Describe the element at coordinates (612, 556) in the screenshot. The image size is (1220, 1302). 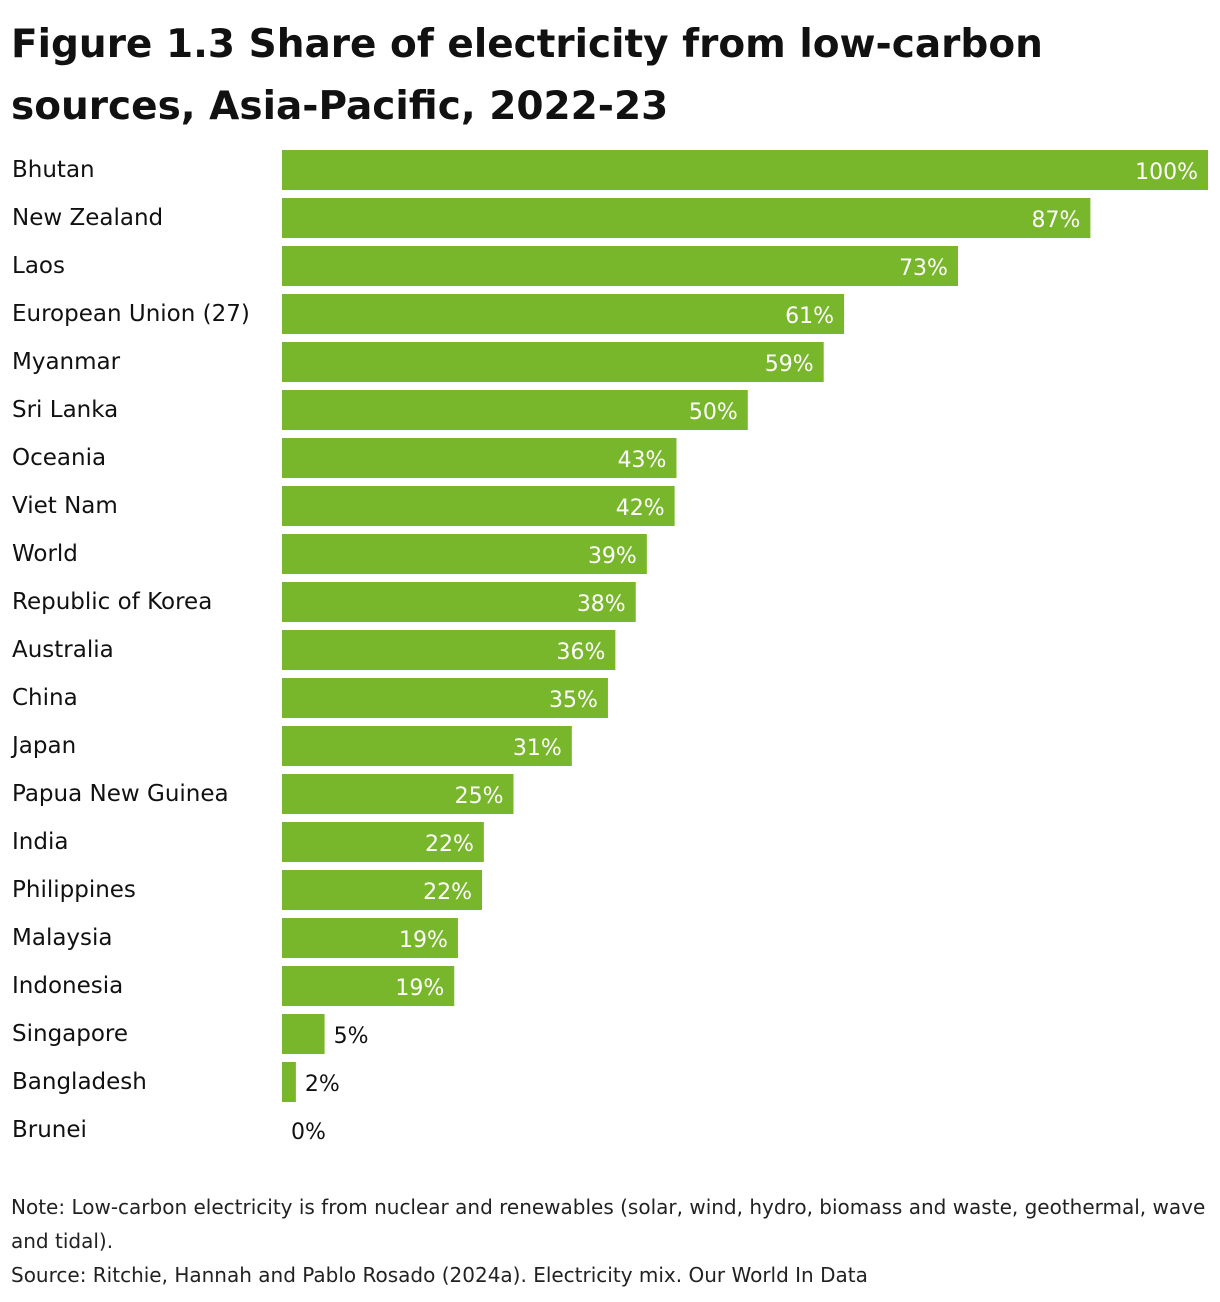
I see `value-label: 39%` at that location.